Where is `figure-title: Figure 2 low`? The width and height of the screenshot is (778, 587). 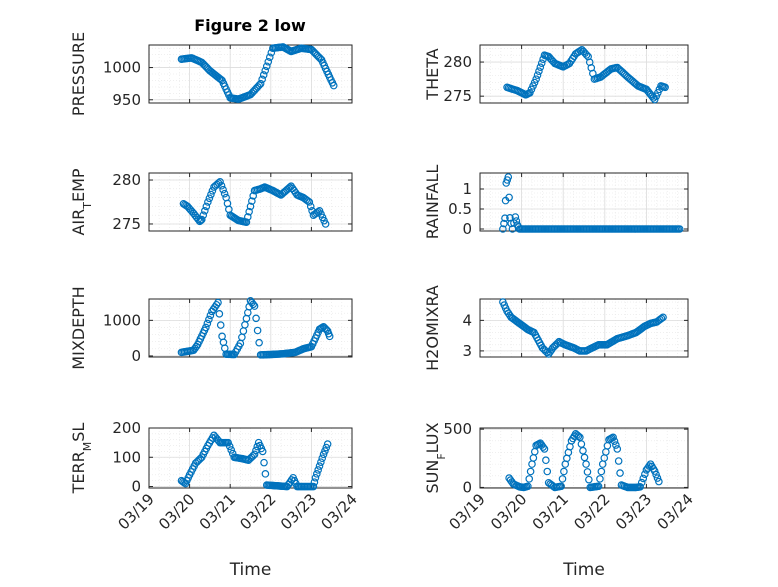
figure-title: Figure 2 low is located at coordinates (250, 25).